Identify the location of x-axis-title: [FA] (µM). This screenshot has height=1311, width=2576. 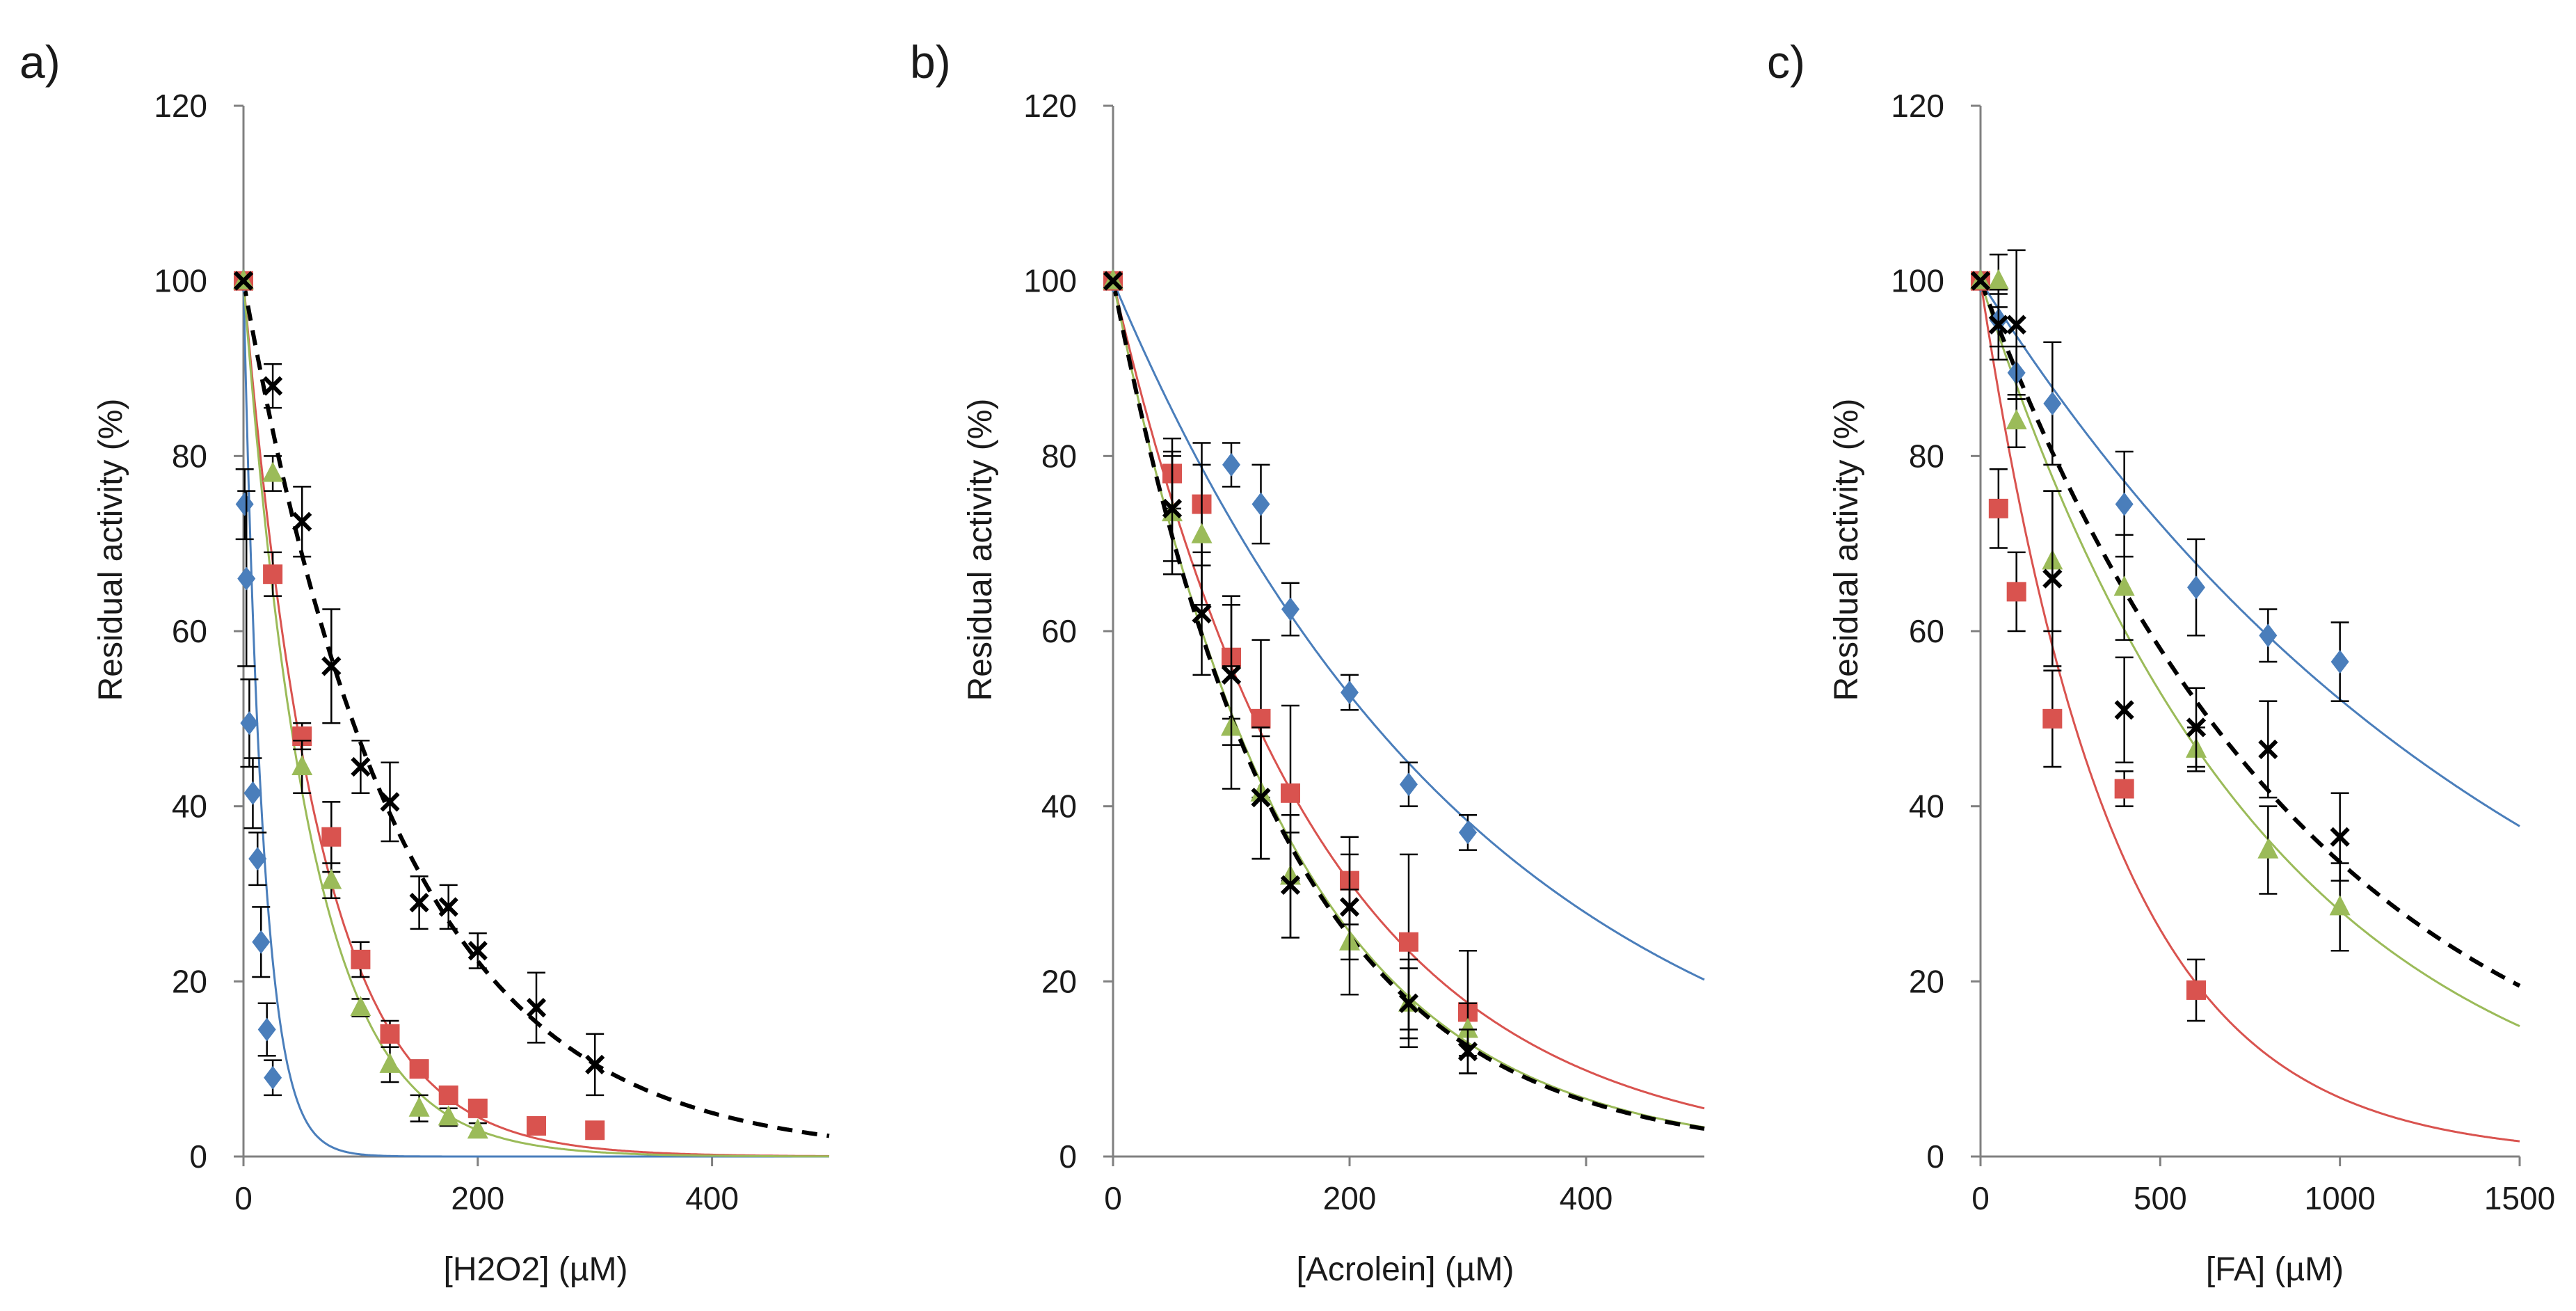
(2275, 1269).